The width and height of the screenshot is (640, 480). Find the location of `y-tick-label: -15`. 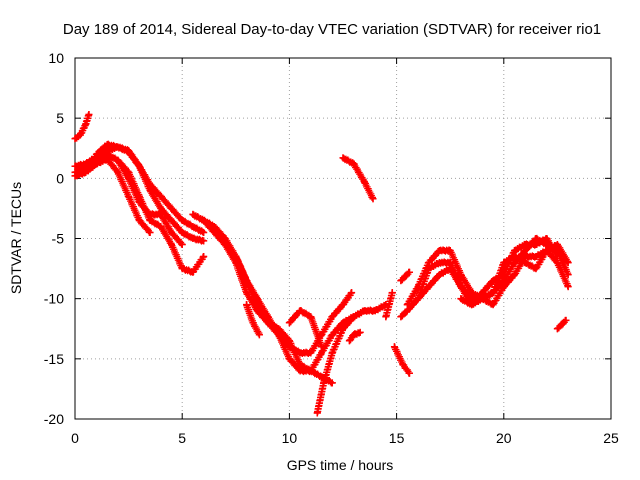

y-tick-label: -15 is located at coordinates (54, 359).